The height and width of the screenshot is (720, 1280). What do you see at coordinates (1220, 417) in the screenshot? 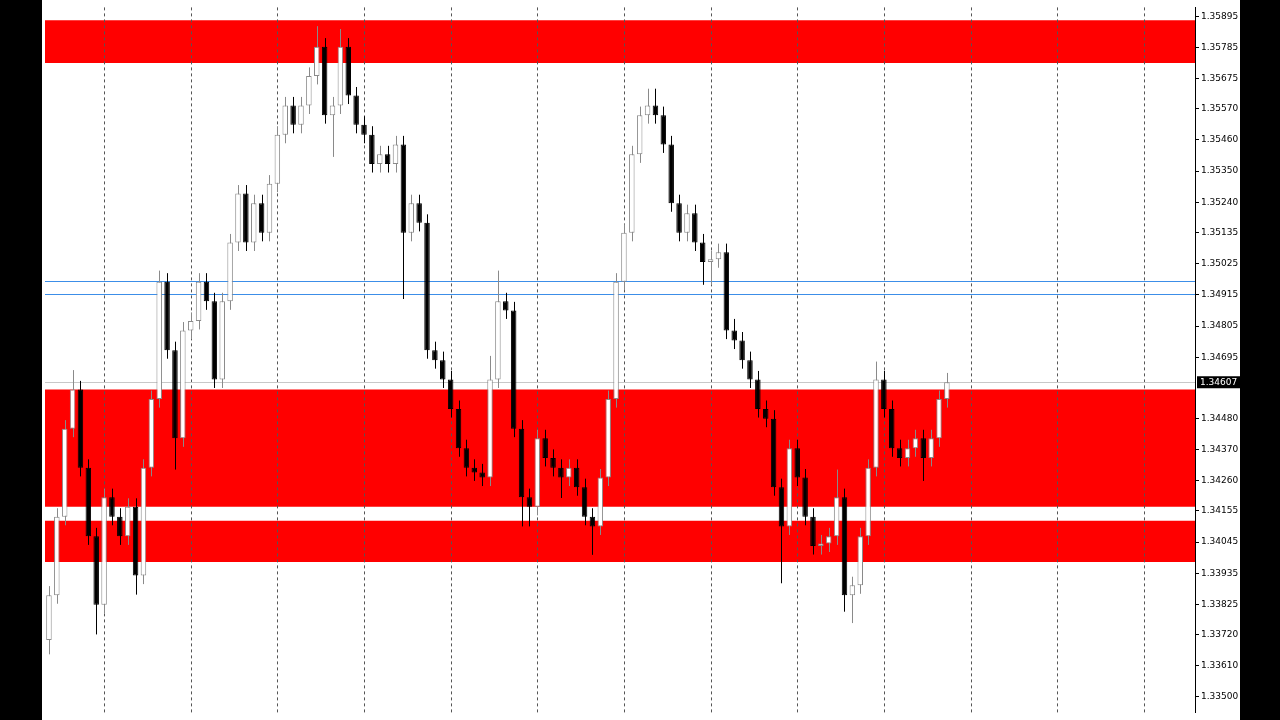
I see `y-tick-label: 1.34480` at bounding box center [1220, 417].